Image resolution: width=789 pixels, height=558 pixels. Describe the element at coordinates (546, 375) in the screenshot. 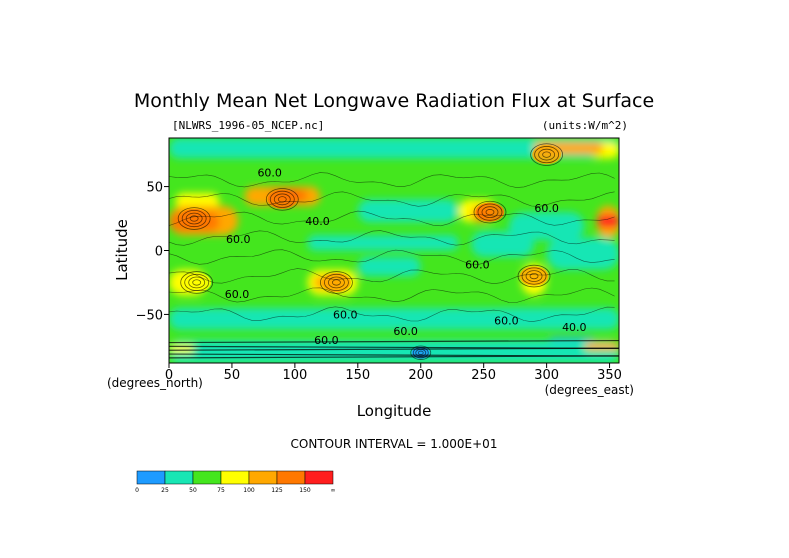

I see `x-tick-label: 300` at that location.